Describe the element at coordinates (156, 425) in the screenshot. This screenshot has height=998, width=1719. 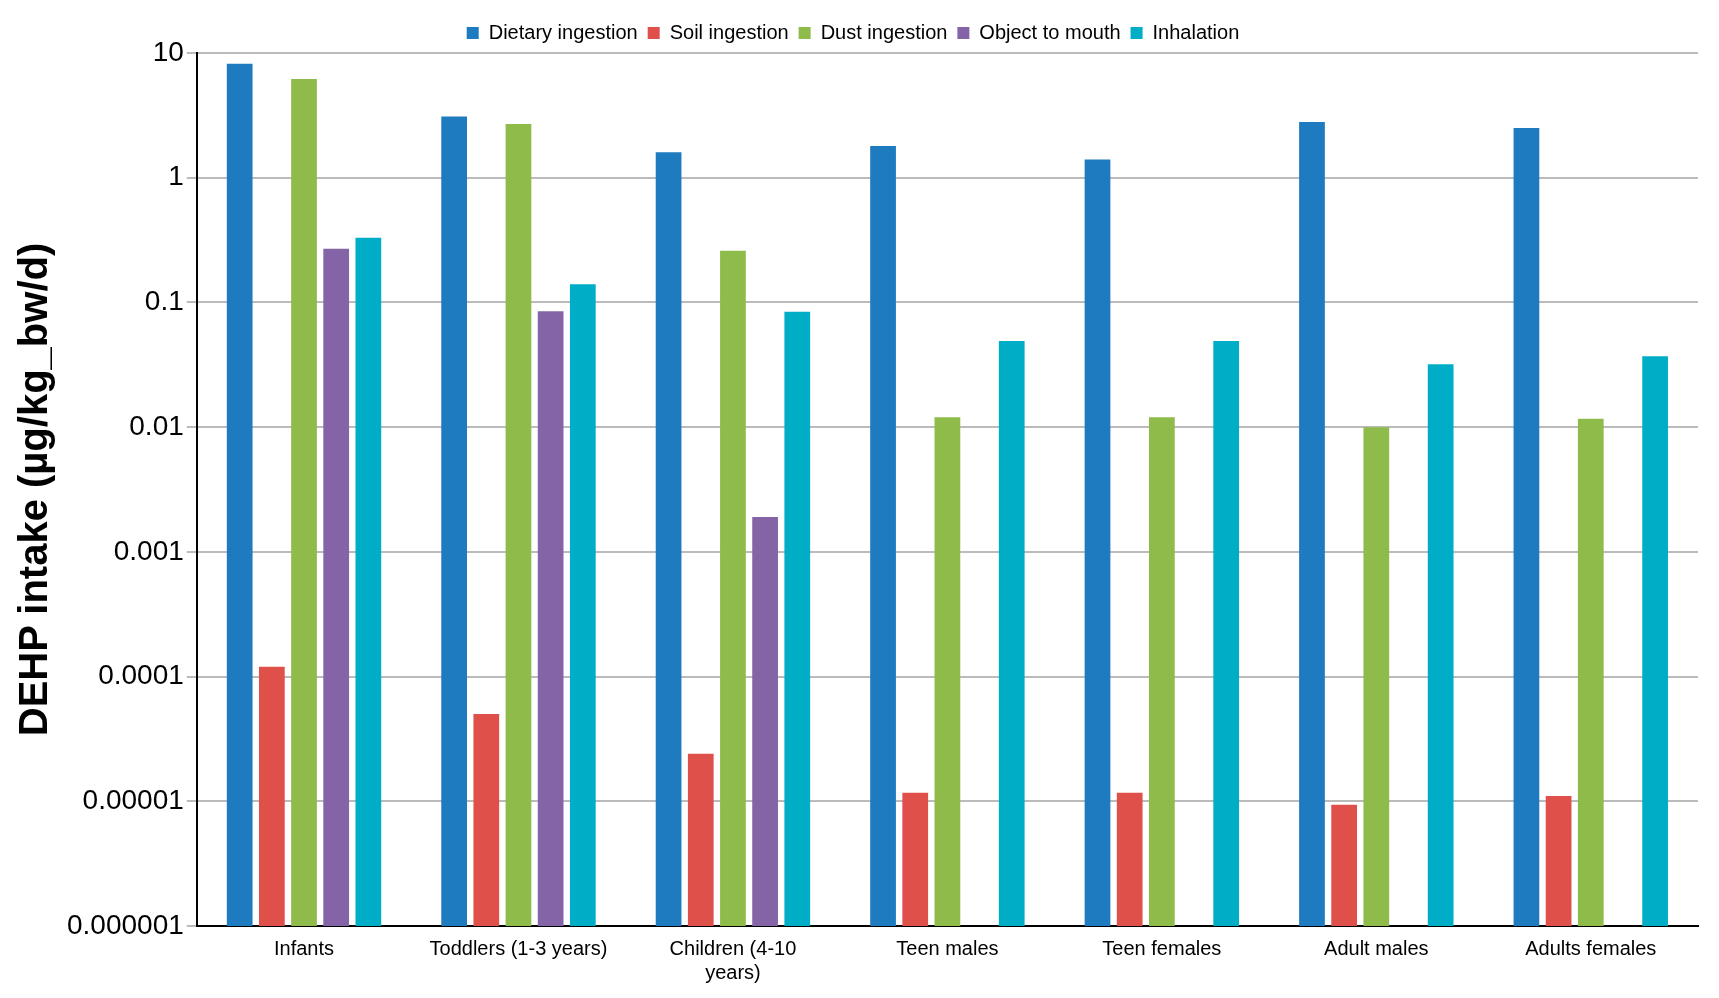
I see `y-tick-label: 0.01` at that location.